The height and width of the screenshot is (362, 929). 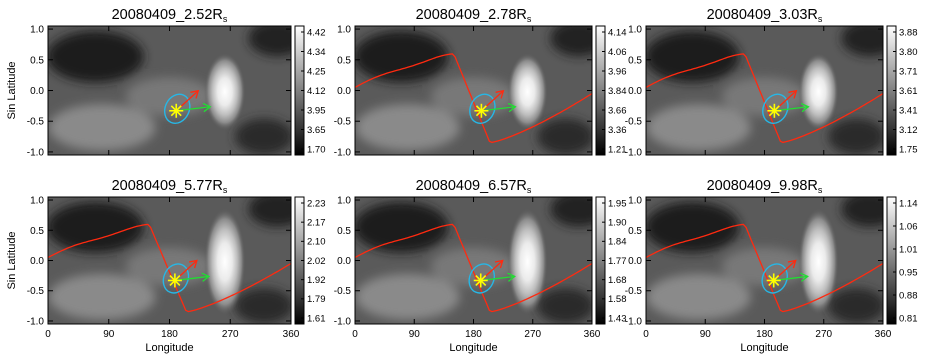 What do you see at coordinates (617, 110) in the screenshot?
I see `colorbar-tick-label: 3.66` at bounding box center [617, 110].